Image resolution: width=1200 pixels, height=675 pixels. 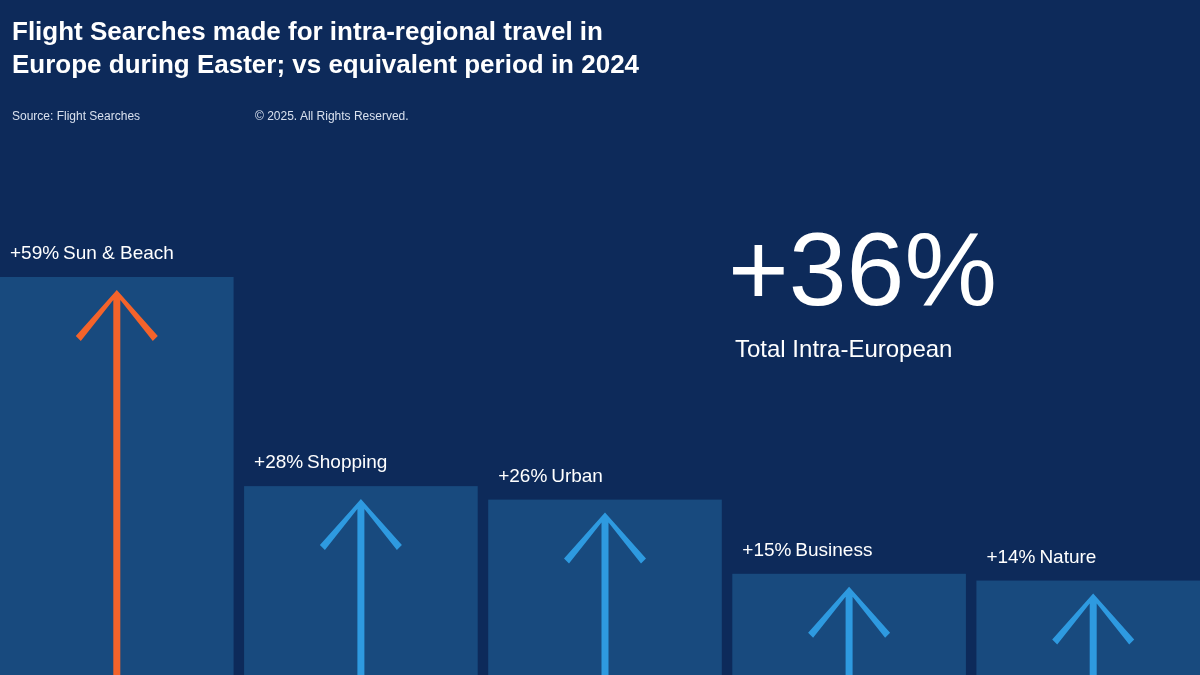 I want to click on annotation: +36%, so click(x=862, y=269).